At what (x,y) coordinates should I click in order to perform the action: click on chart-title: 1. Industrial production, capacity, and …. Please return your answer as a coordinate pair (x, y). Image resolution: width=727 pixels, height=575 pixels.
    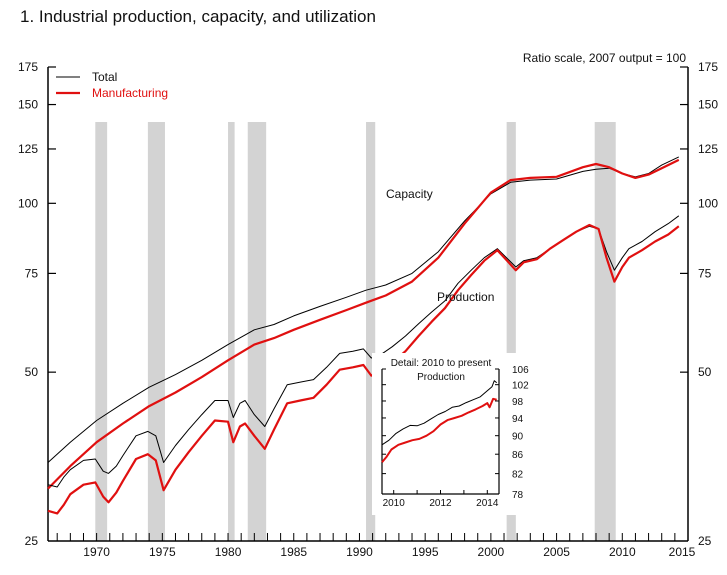
    Looking at the image, I should click on (198, 16).